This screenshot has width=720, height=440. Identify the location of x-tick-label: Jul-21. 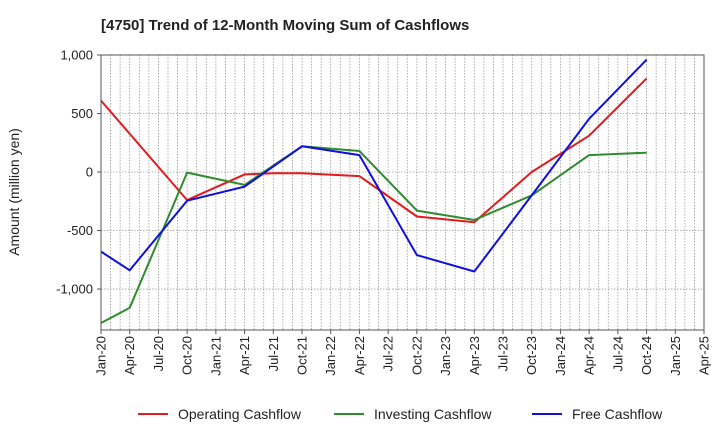
(273, 353).